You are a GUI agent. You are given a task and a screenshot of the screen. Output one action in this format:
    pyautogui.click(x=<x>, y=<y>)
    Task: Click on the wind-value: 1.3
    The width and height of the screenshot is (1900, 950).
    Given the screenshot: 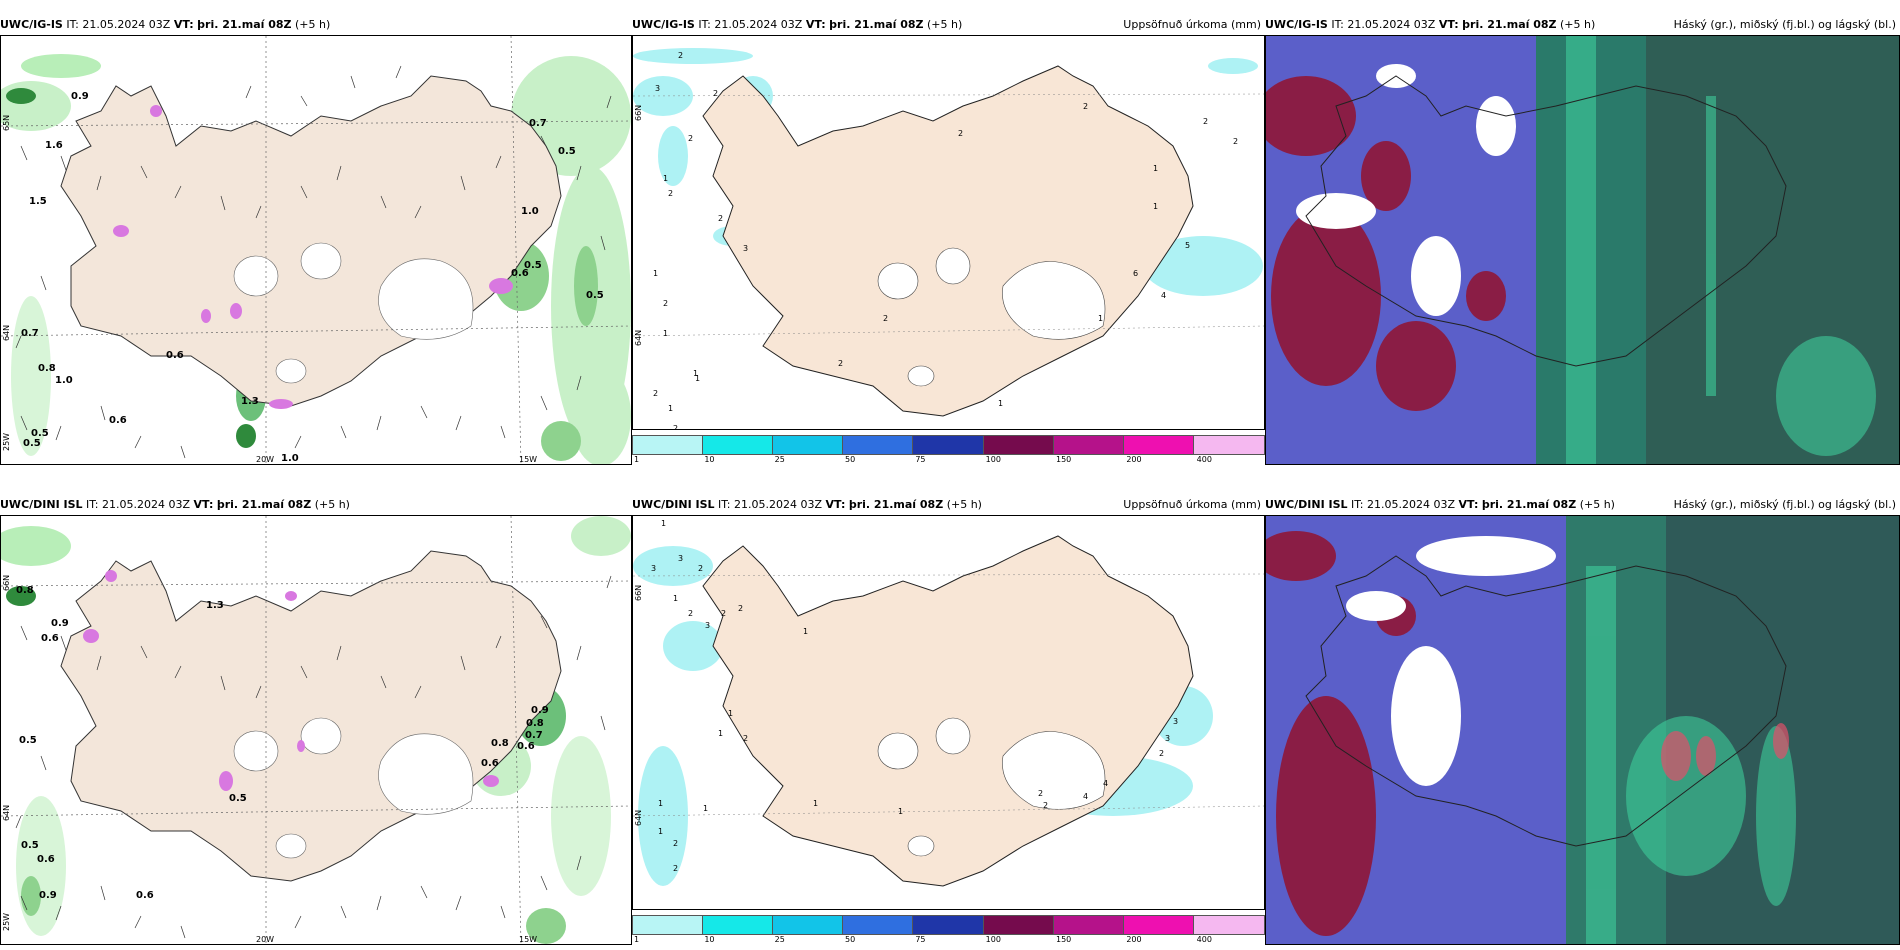 What is the action you would take?
    pyautogui.click(x=215, y=605)
    